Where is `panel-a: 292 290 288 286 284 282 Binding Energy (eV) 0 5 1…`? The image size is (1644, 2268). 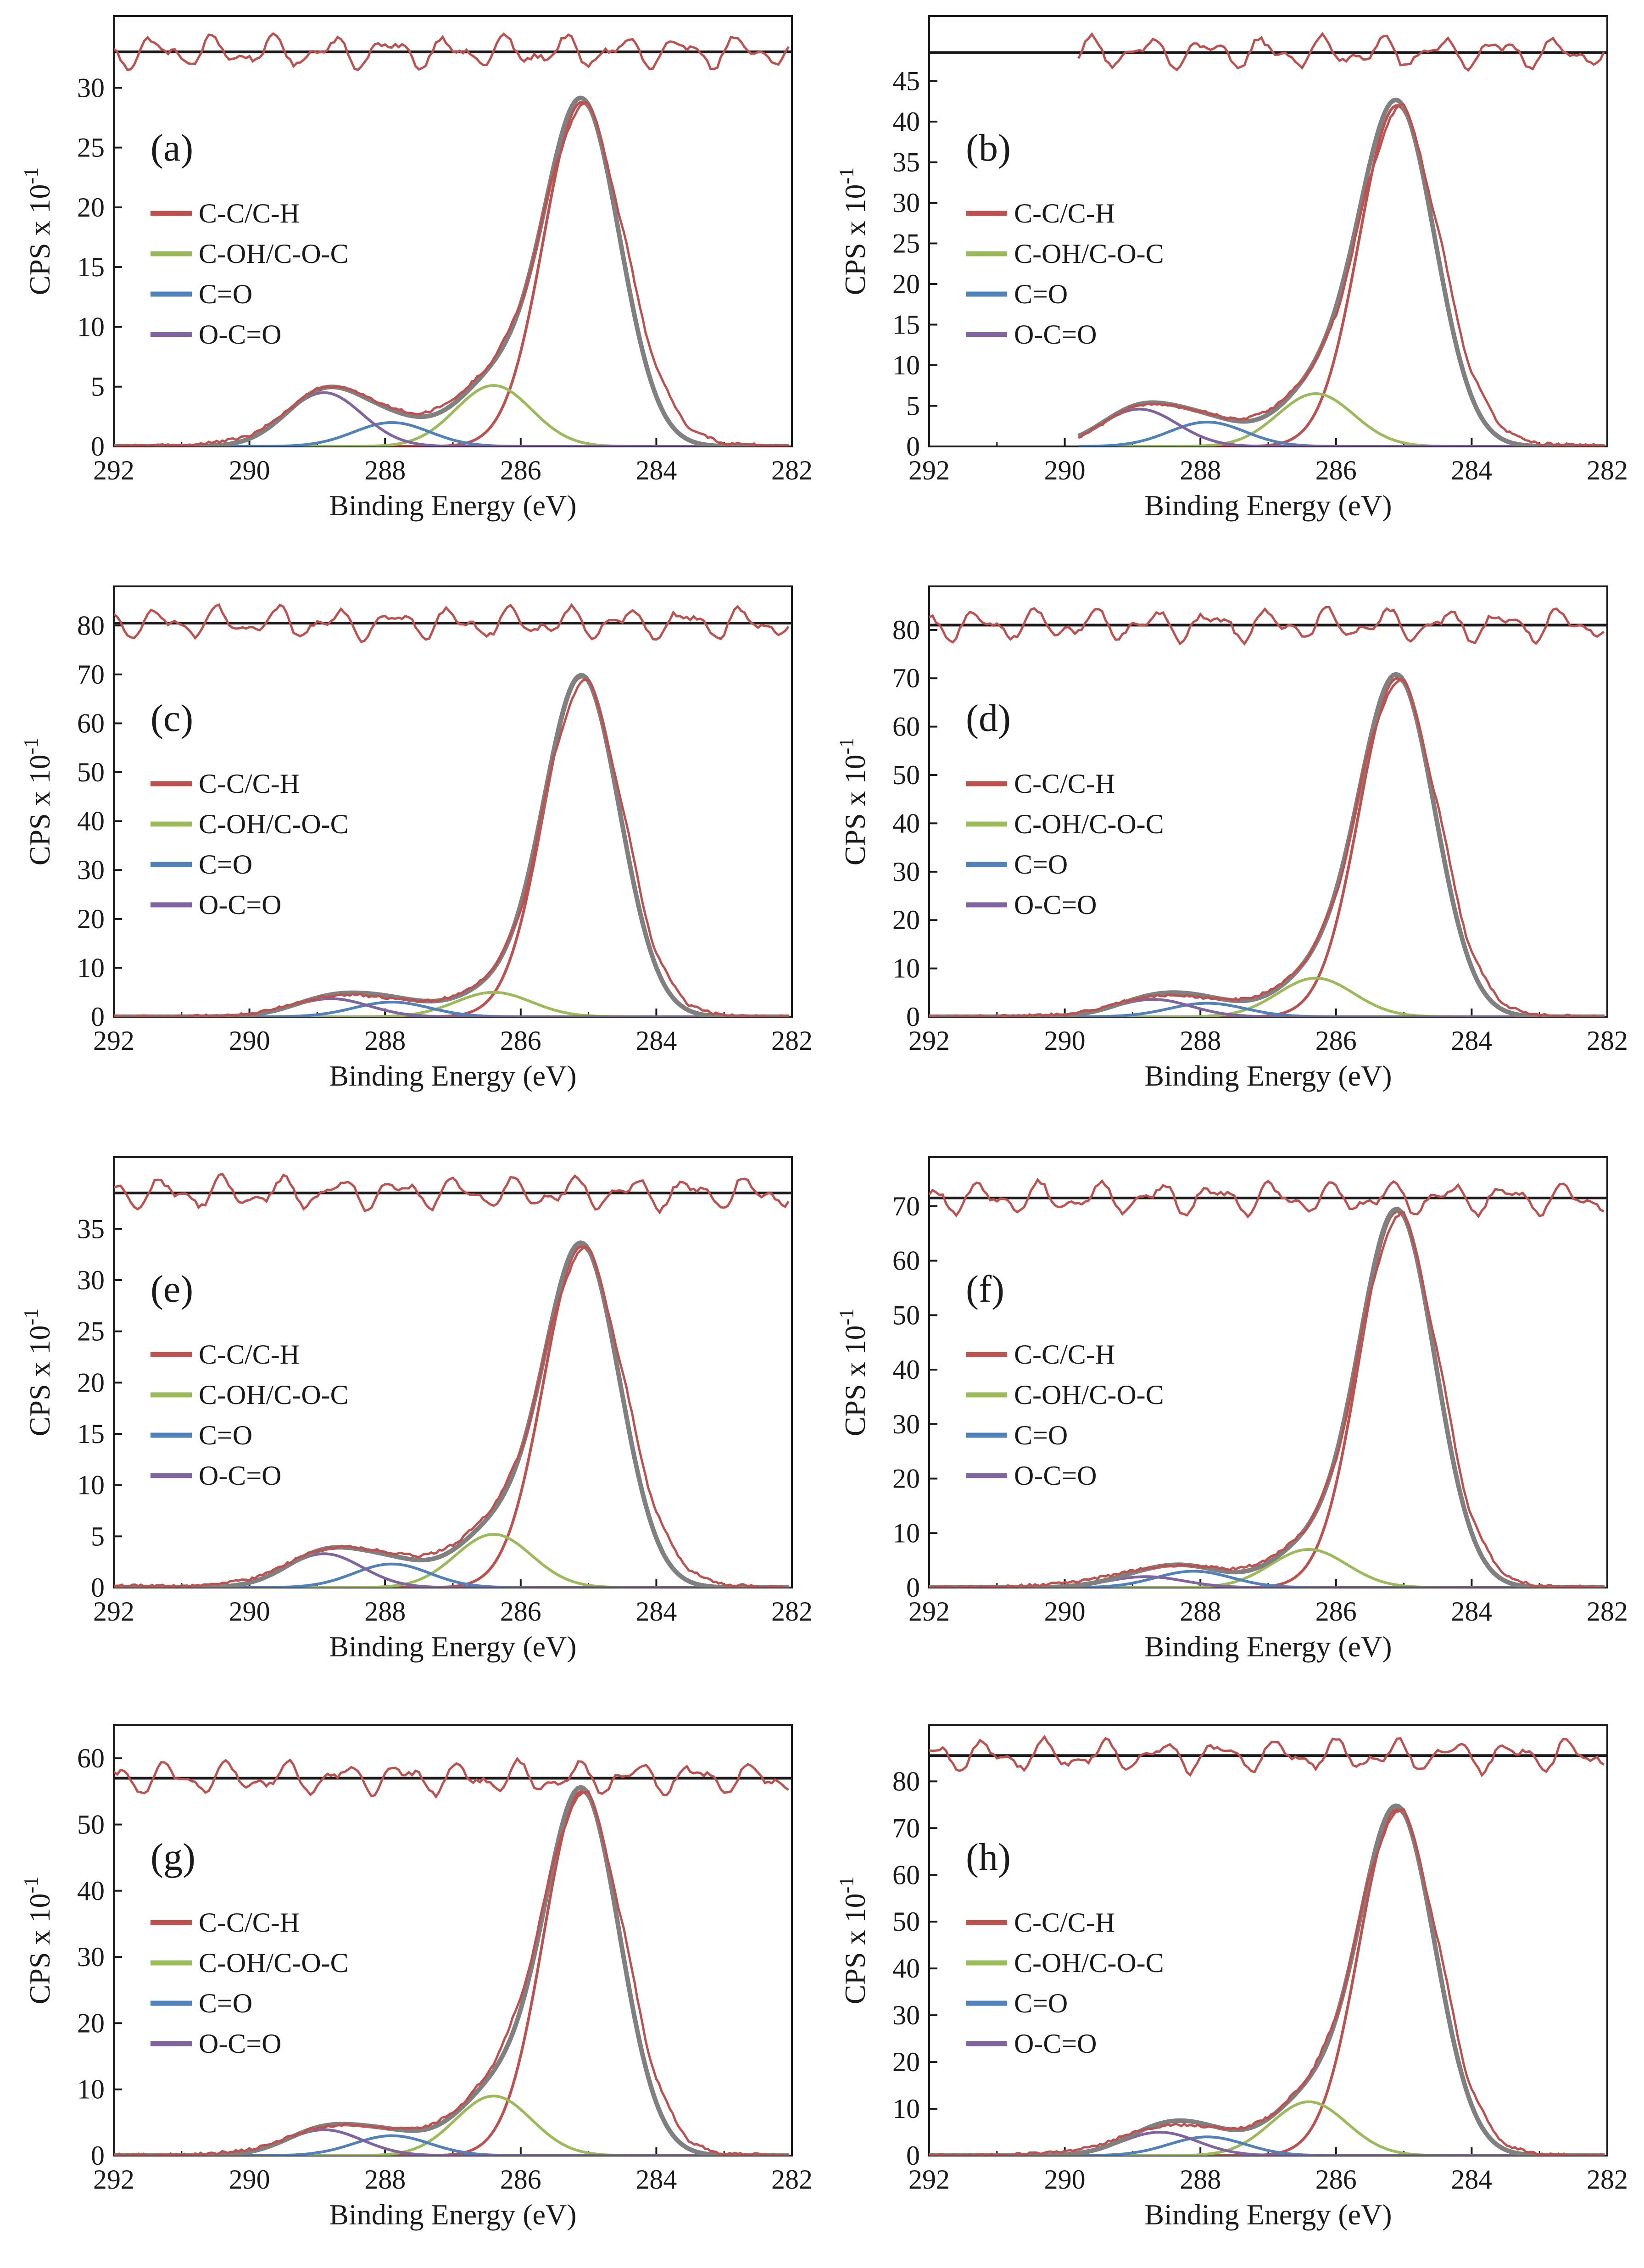
panel-a: 292 290 288 286 284 282 Binding Energy (eV) 0 5 1… is located at coordinates (416, 268).